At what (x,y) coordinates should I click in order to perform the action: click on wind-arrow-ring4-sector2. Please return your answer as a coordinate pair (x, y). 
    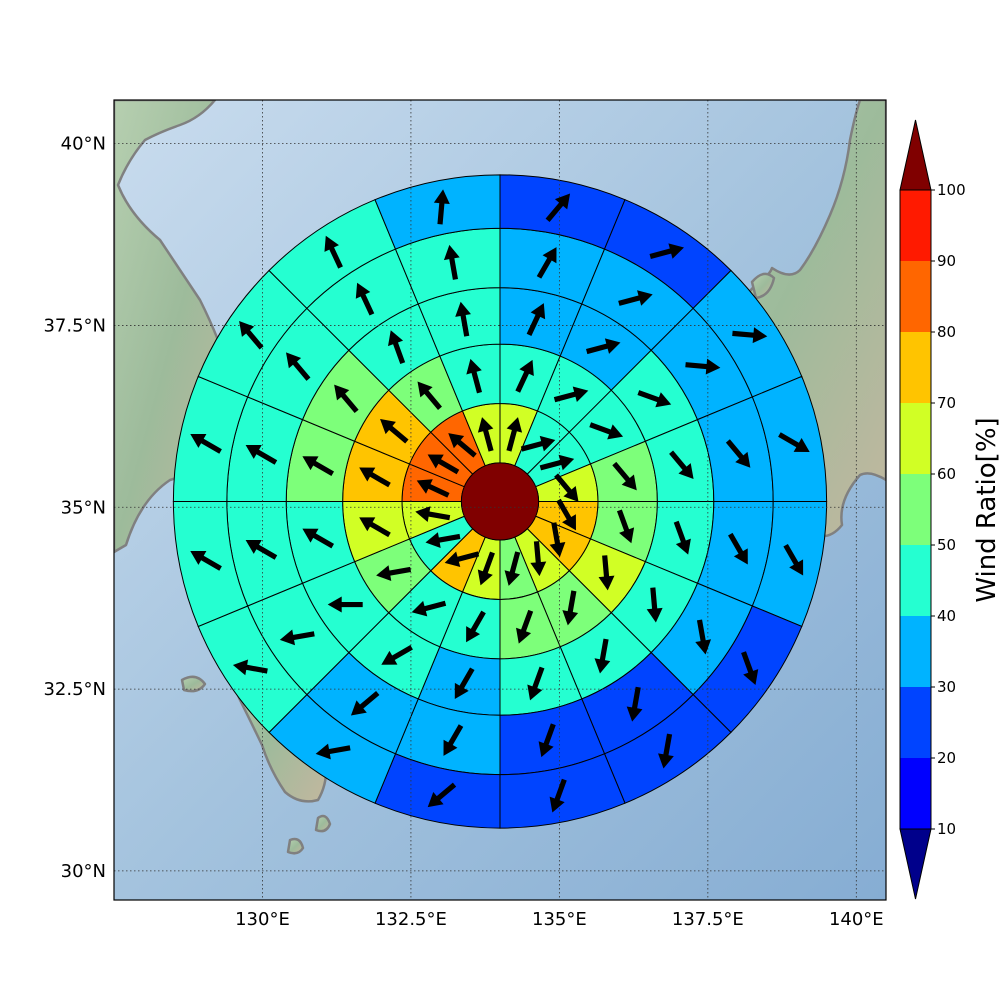
    Looking at the image, I should click on (635, 298).